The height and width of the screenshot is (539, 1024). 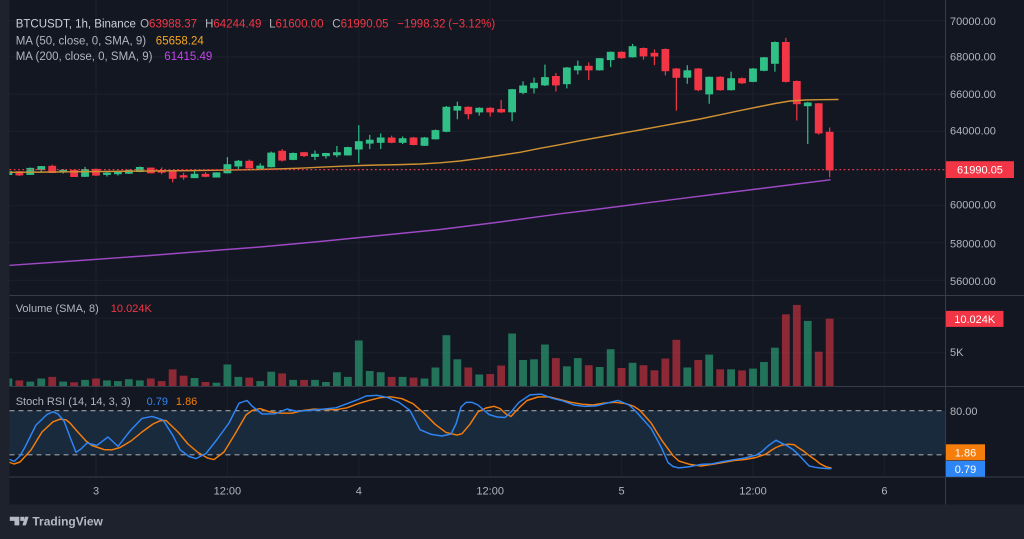 What do you see at coordinates (180, 41) in the screenshot?
I see `svg-text: 65658.24` at bounding box center [180, 41].